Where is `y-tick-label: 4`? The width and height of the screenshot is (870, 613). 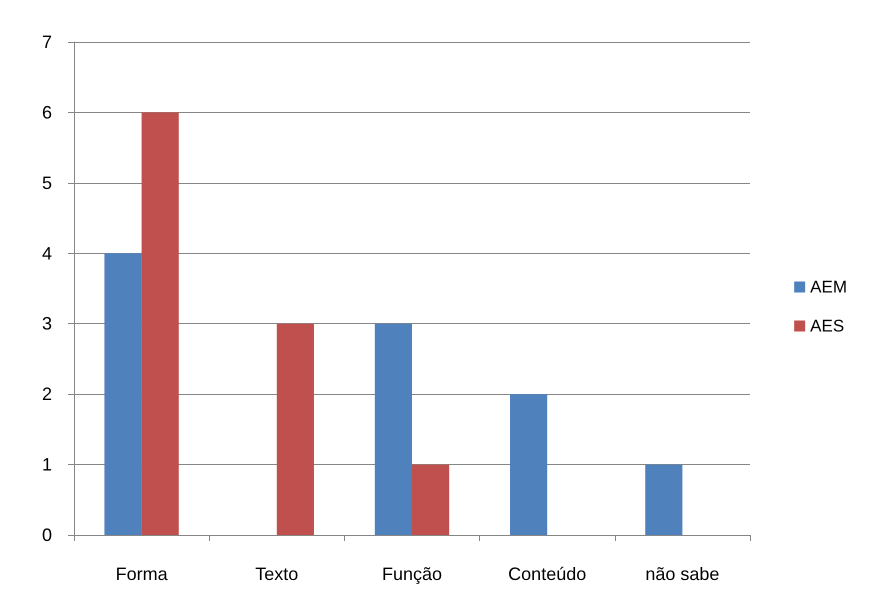 y-tick-label: 4 is located at coordinates (47, 253).